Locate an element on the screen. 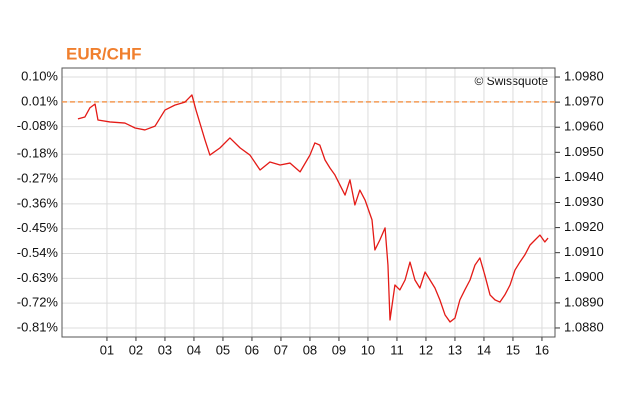 The height and width of the screenshot is (420, 620). x-tick-label: 11 is located at coordinates (397, 349).